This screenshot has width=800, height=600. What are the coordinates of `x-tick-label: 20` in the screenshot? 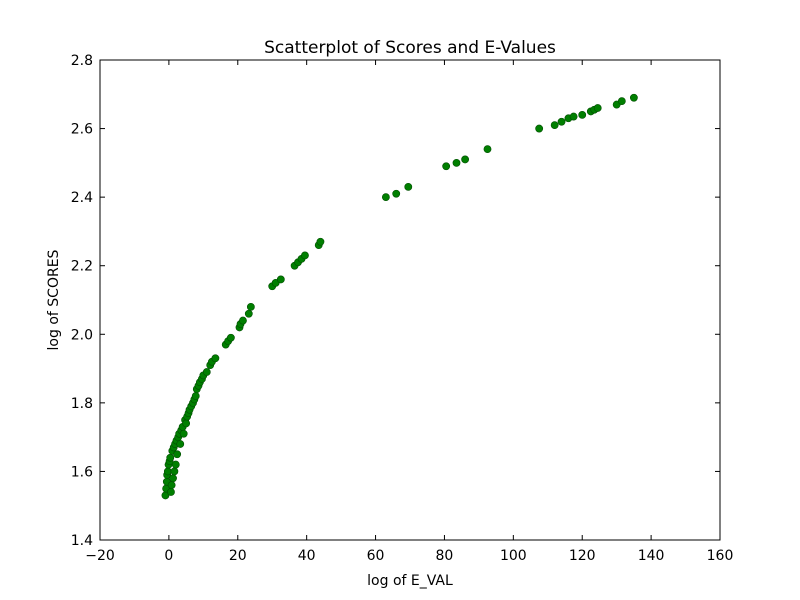 It's located at (238, 556).